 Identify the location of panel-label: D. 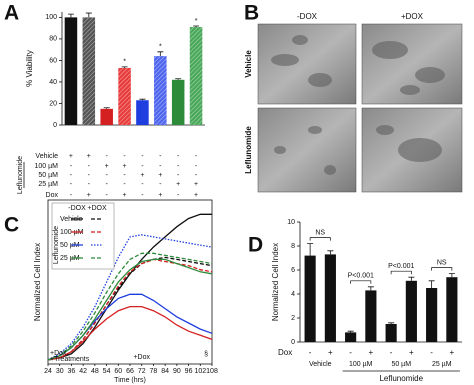
(255, 245).